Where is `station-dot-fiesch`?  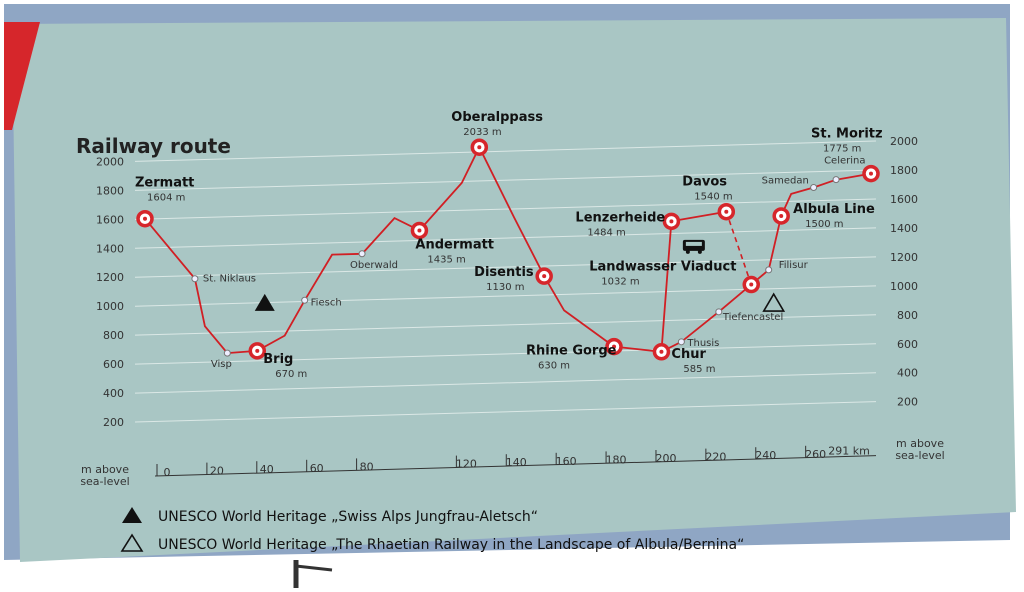 station-dot-fiesch is located at coordinates (305, 300).